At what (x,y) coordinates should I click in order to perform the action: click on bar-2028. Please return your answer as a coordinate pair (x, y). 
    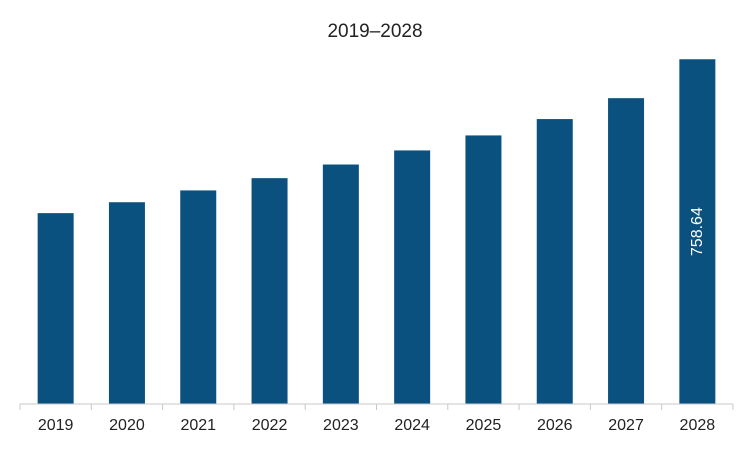
    Looking at the image, I should click on (697, 232).